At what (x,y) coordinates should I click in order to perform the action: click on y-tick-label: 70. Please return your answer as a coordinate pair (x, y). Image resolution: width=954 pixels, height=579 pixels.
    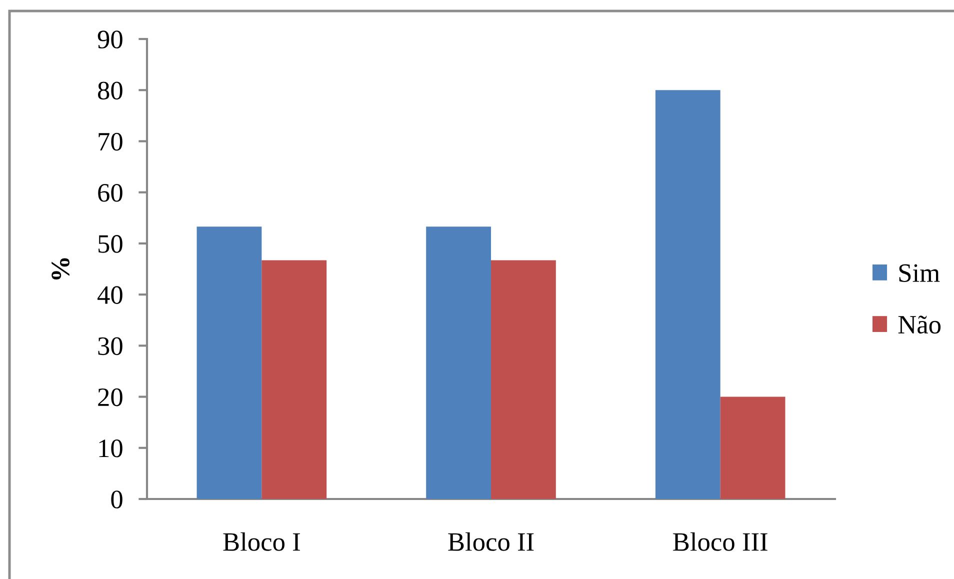
    Looking at the image, I should click on (110, 141).